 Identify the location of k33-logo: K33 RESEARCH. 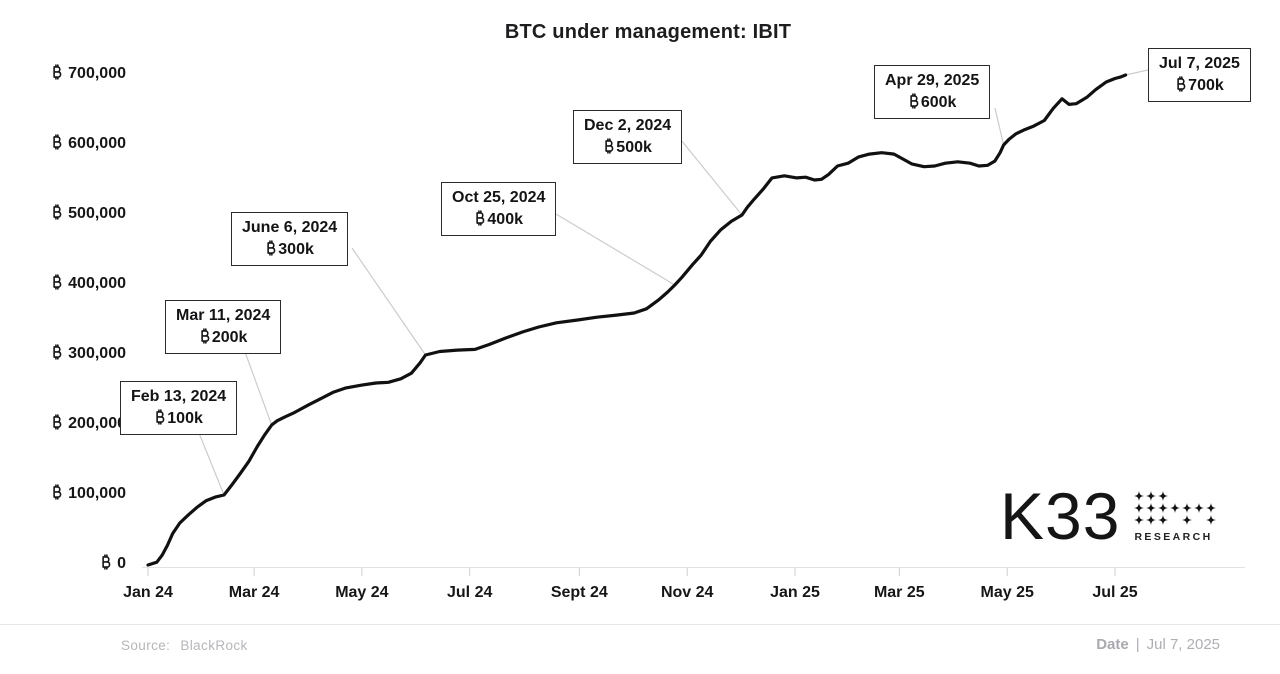
(1109, 516).